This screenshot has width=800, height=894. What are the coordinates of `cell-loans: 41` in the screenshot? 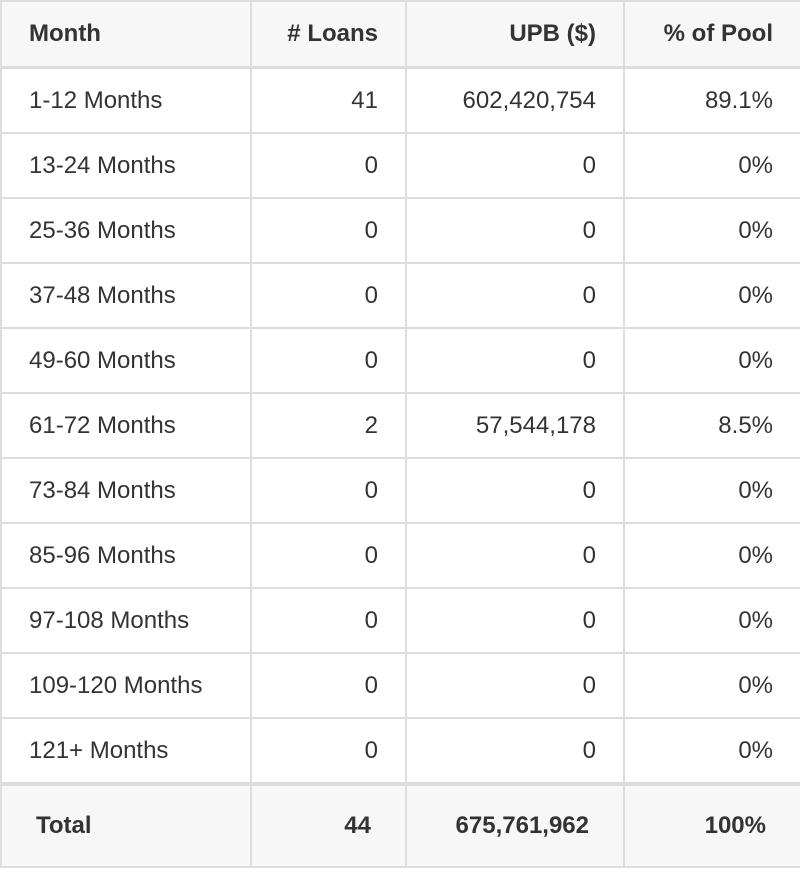 It's located at (328, 100).